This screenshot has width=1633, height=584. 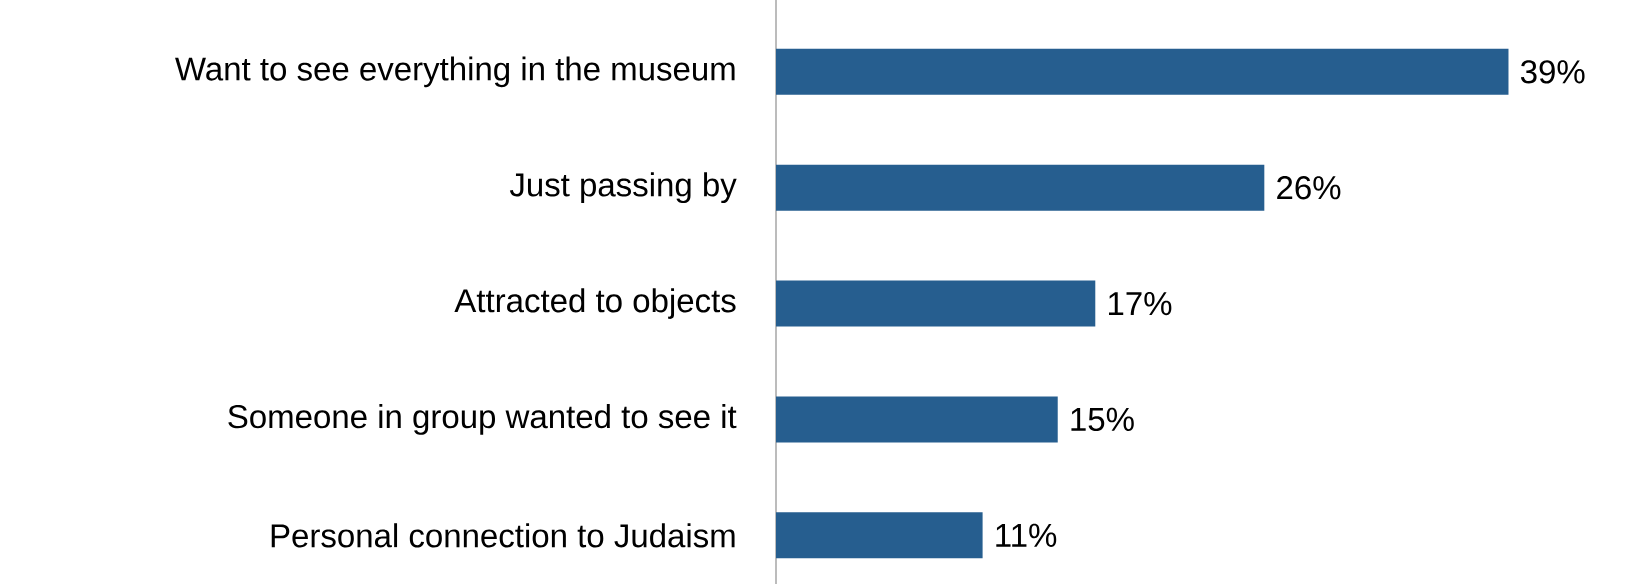 What do you see at coordinates (503, 535) in the screenshot?
I see `y-tick-label: Personal connection to Judaism` at bounding box center [503, 535].